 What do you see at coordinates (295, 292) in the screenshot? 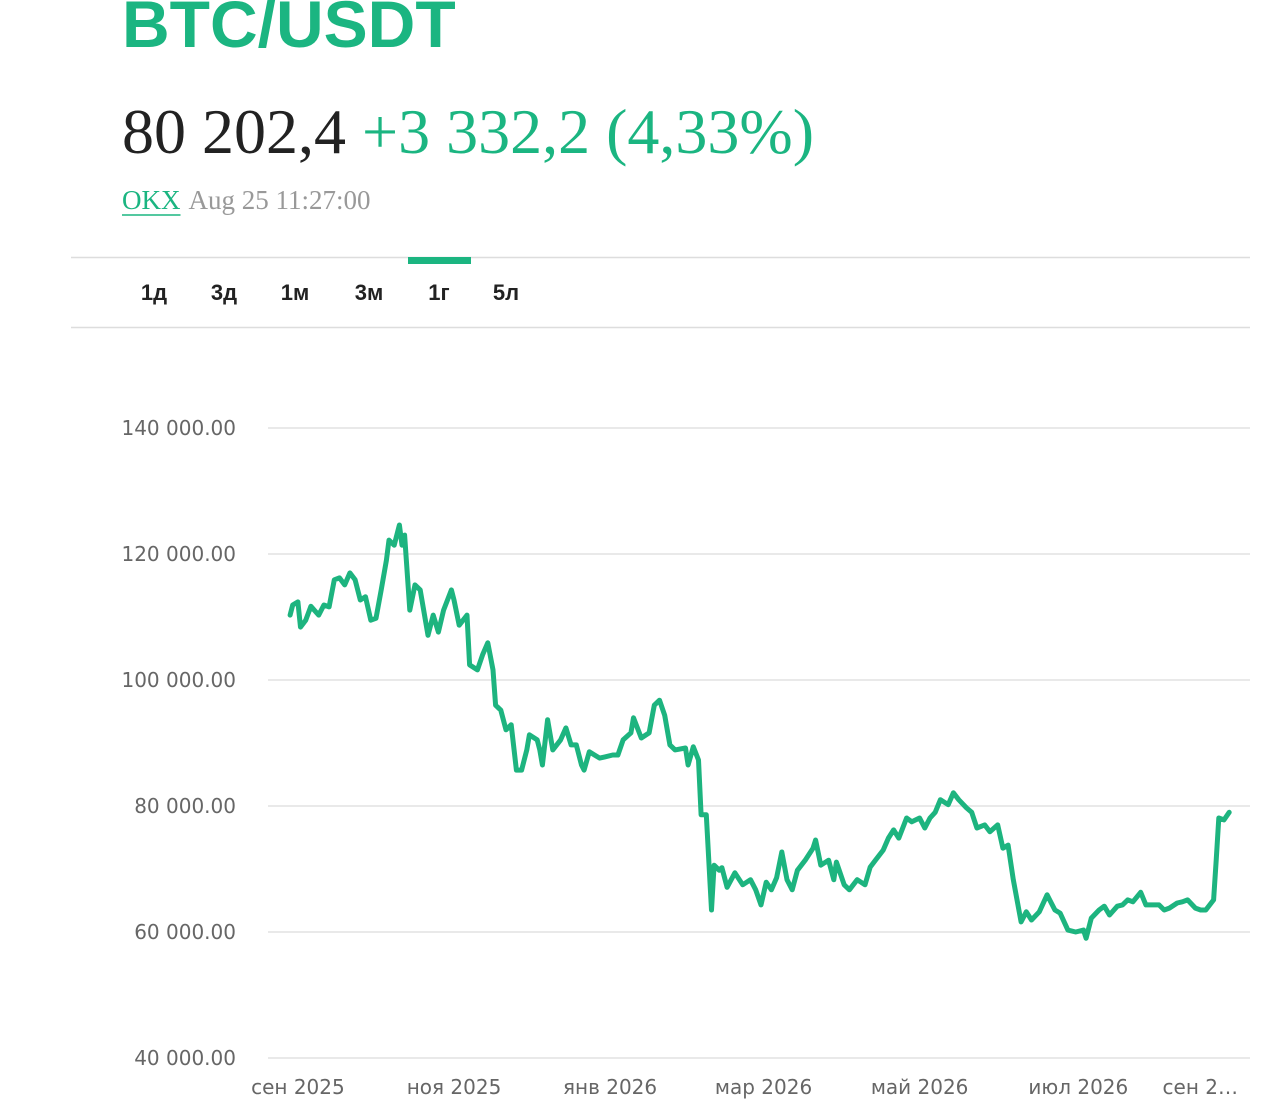
I see `range-tab: 1м` at bounding box center [295, 292].